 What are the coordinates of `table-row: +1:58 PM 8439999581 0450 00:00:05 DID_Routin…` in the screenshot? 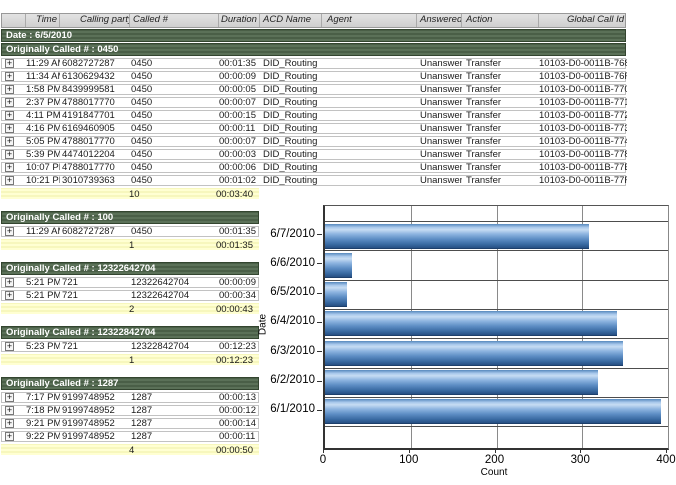 It's located at (314, 89).